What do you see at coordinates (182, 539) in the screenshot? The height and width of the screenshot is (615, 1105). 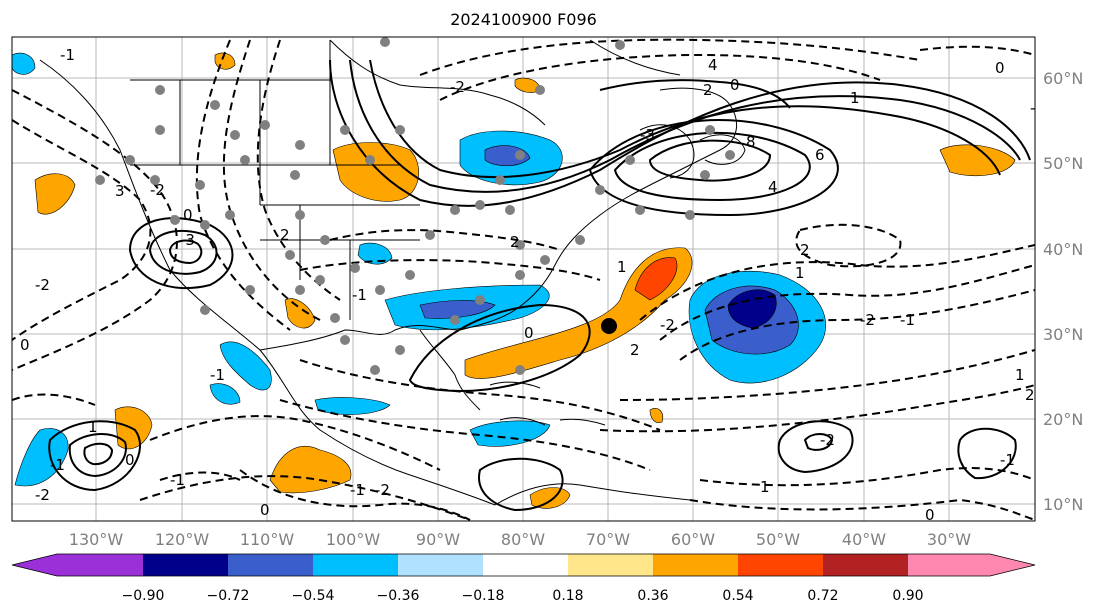 I see `lon-label: 120°W` at bounding box center [182, 539].